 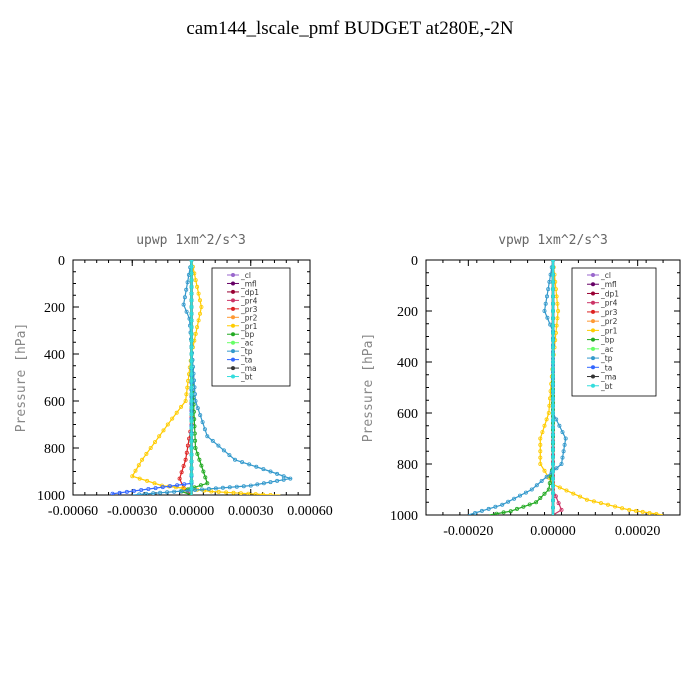 What do you see at coordinates (607, 340) in the screenshot?
I see `legend-label: _bp` at bounding box center [607, 340].